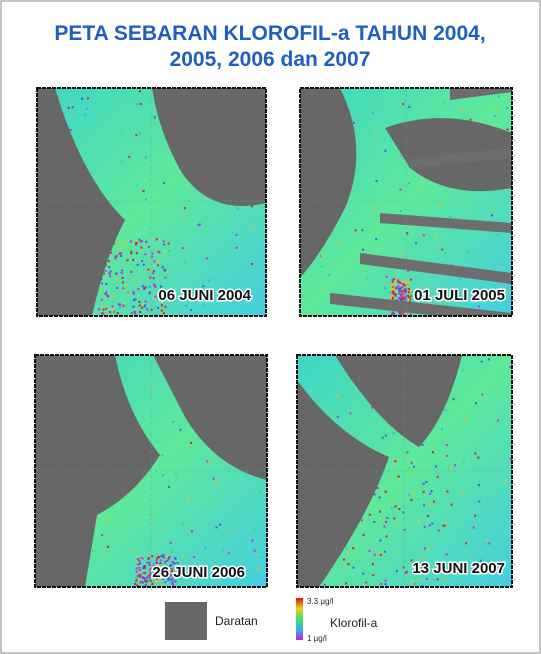 This screenshot has height=654, width=541. What do you see at coordinates (299, 619) in the screenshot?
I see `colorbar` at bounding box center [299, 619].